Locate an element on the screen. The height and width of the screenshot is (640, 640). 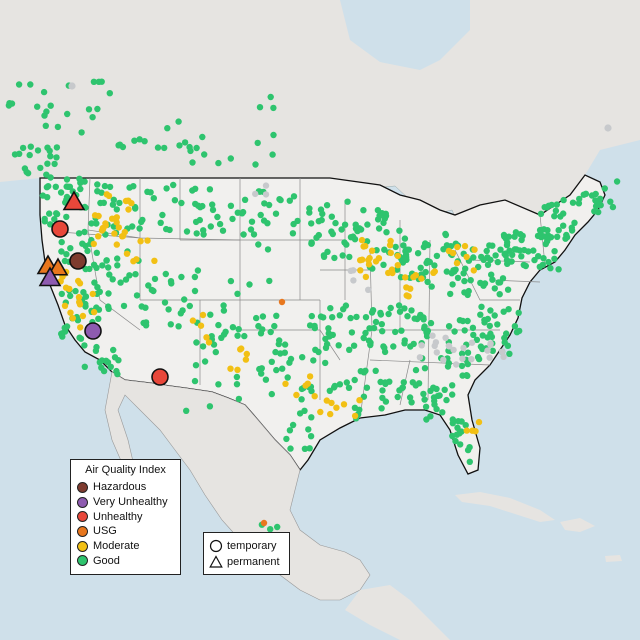
legend-row-hazardous: Hazardous is located at coordinates (125, 487).